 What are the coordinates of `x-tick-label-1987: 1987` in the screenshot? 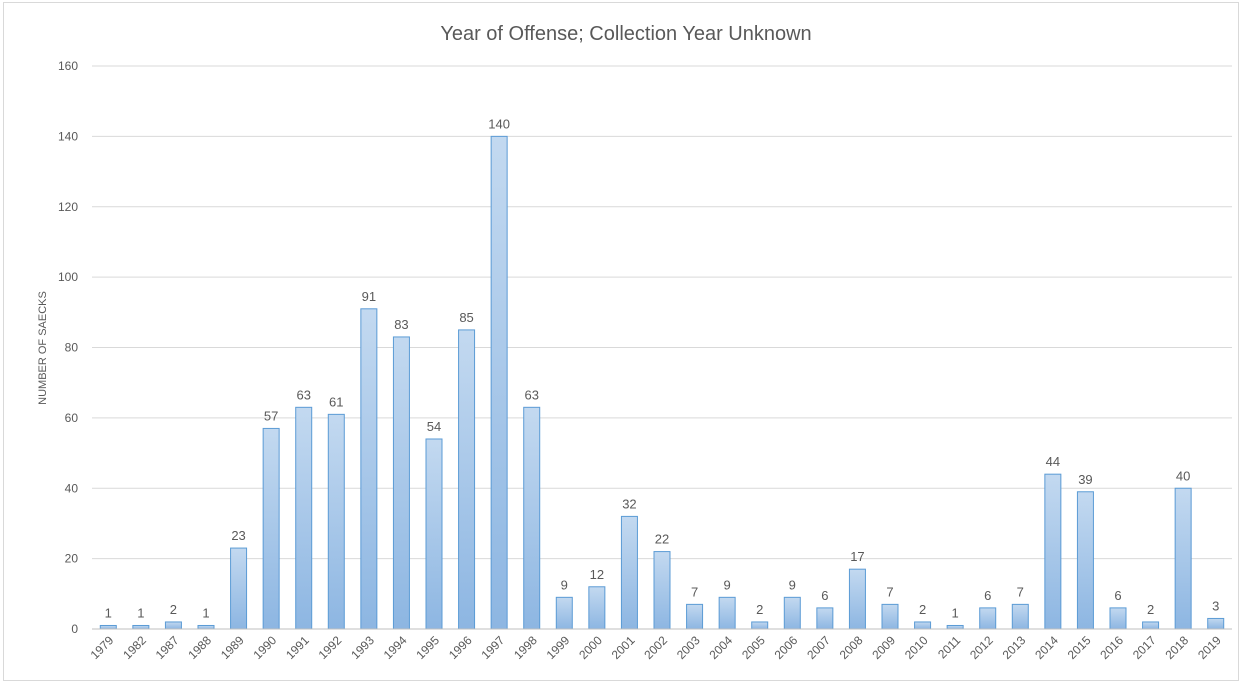 It's located at (167, 647).